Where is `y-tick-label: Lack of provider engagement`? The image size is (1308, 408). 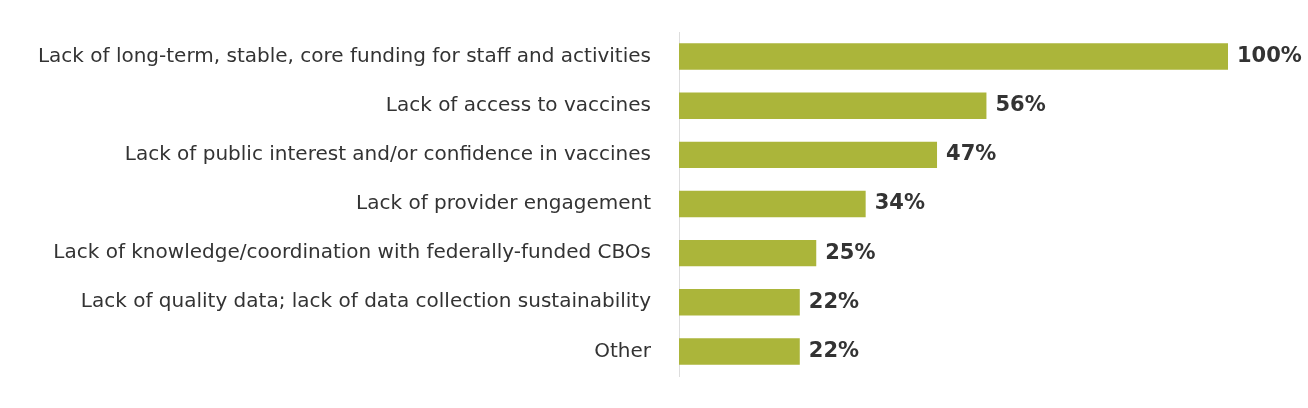
y-tick-label: Lack of provider engagement is located at coordinates (504, 202).